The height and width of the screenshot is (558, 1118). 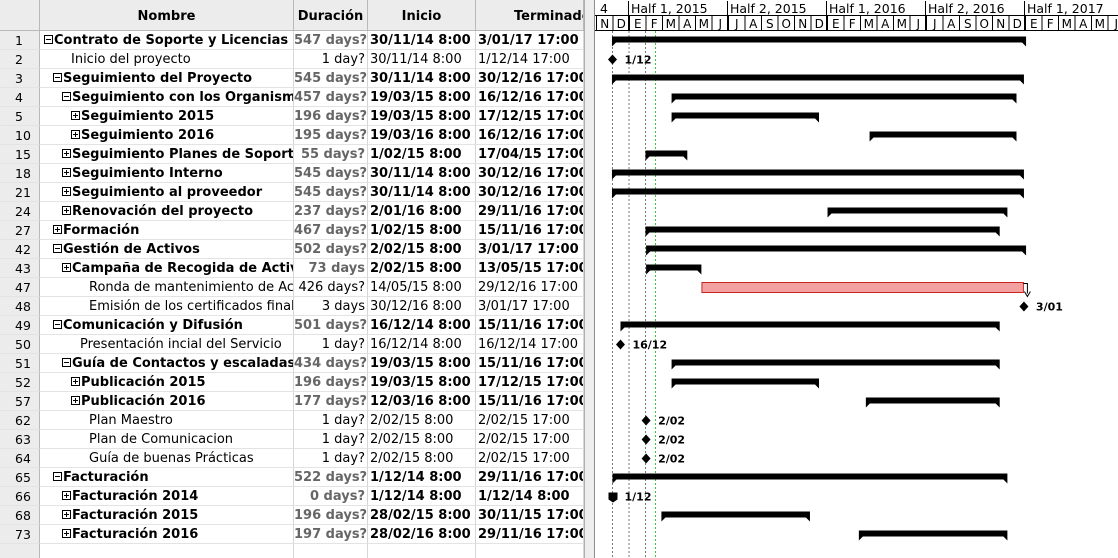 What do you see at coordinates (167, 306) in the screenshot?
I see `row-name: Emisión de los certificados finales` at bounding box center [167, 306].